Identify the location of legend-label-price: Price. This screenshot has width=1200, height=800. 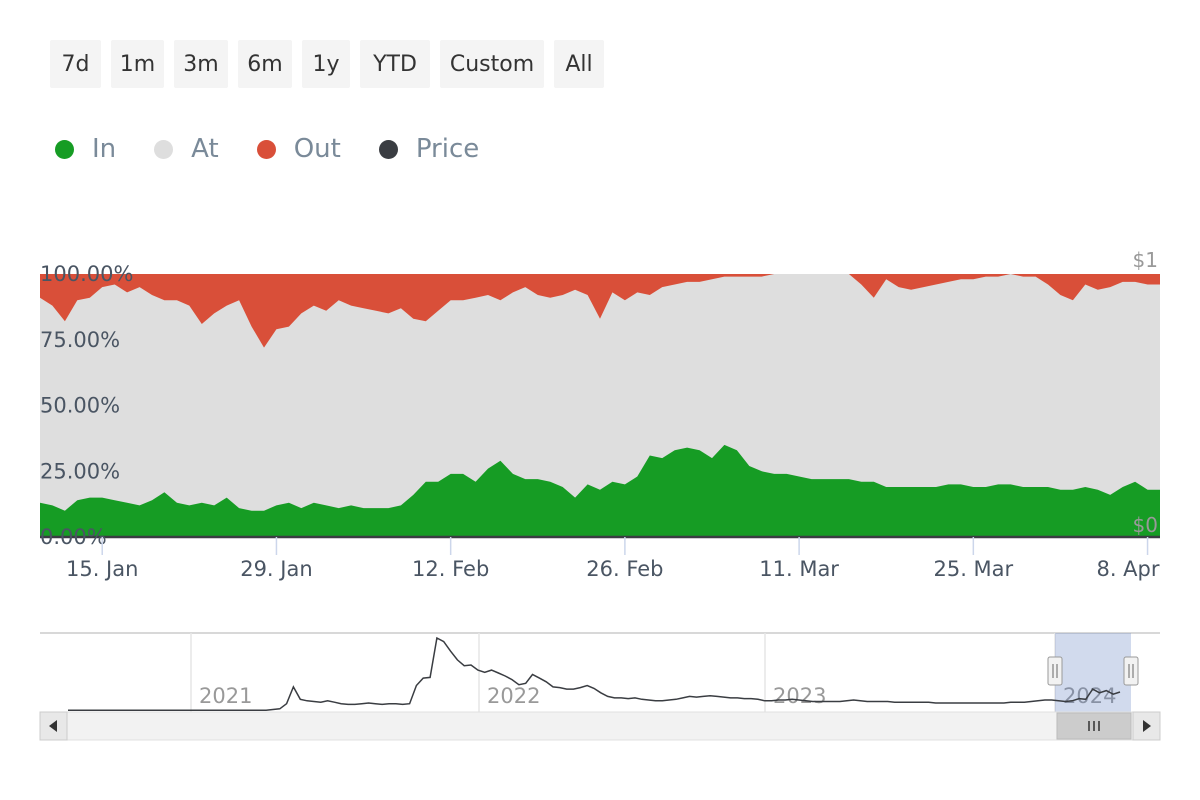
(447, 149).